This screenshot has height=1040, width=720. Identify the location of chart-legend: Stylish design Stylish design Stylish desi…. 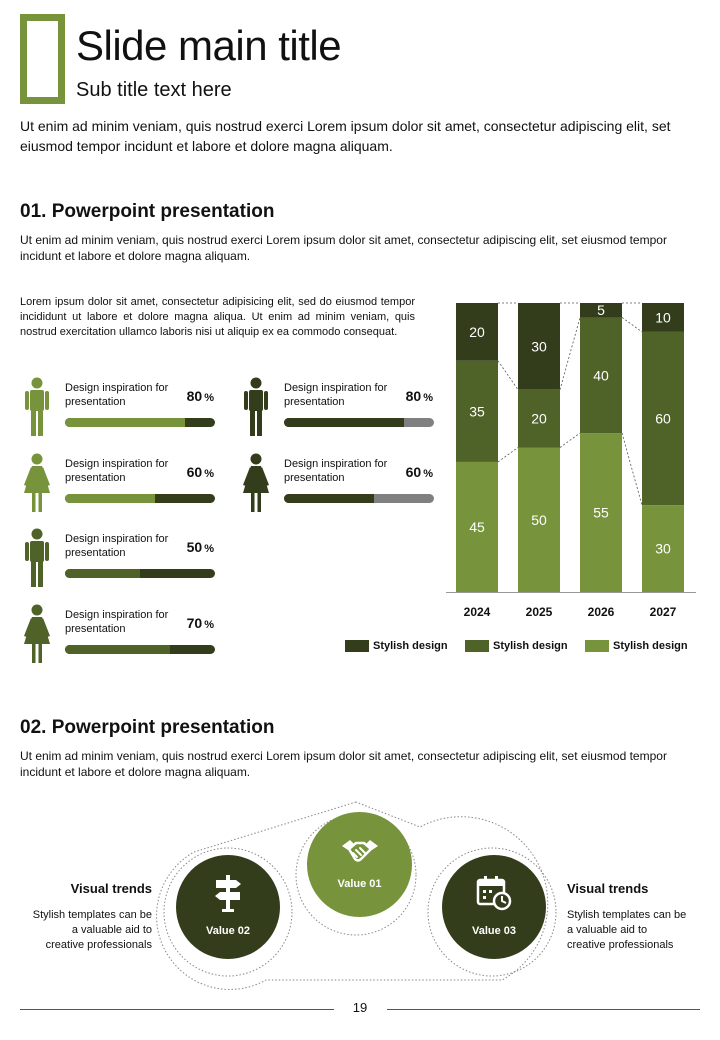
(525, 647).